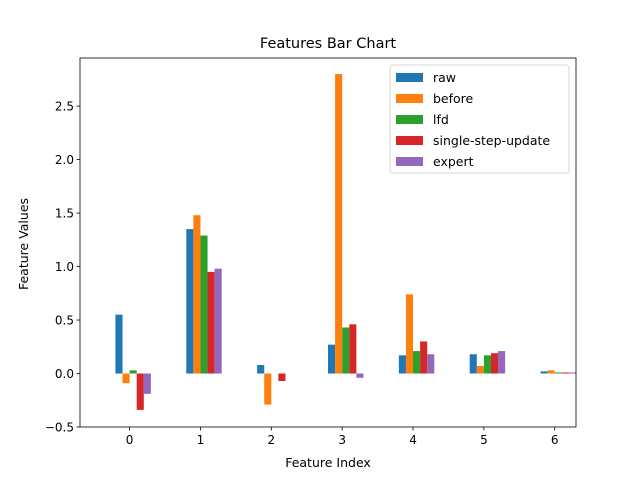 The width and height of the screenshot is (640, 480). I want to click on y-tick-label: 1.0, so click(64, 267).